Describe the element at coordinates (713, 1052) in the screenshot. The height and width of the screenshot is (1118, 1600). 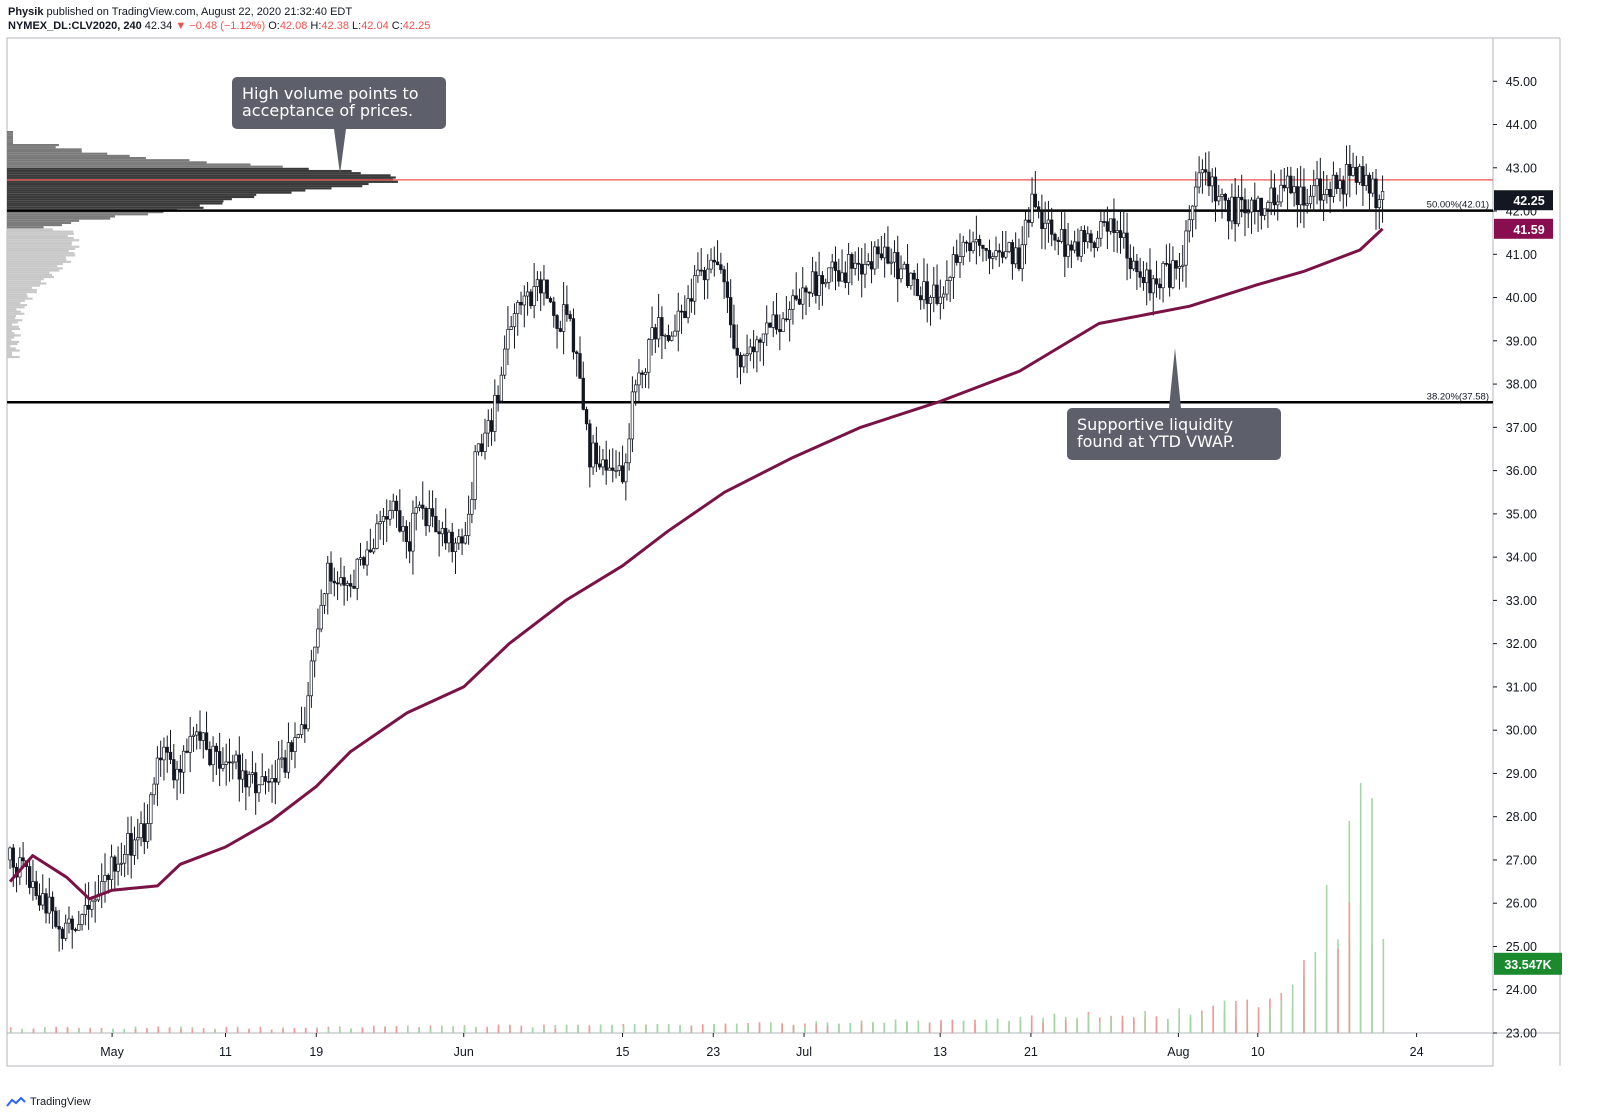
I see `x-tick-label: 23` at that location.